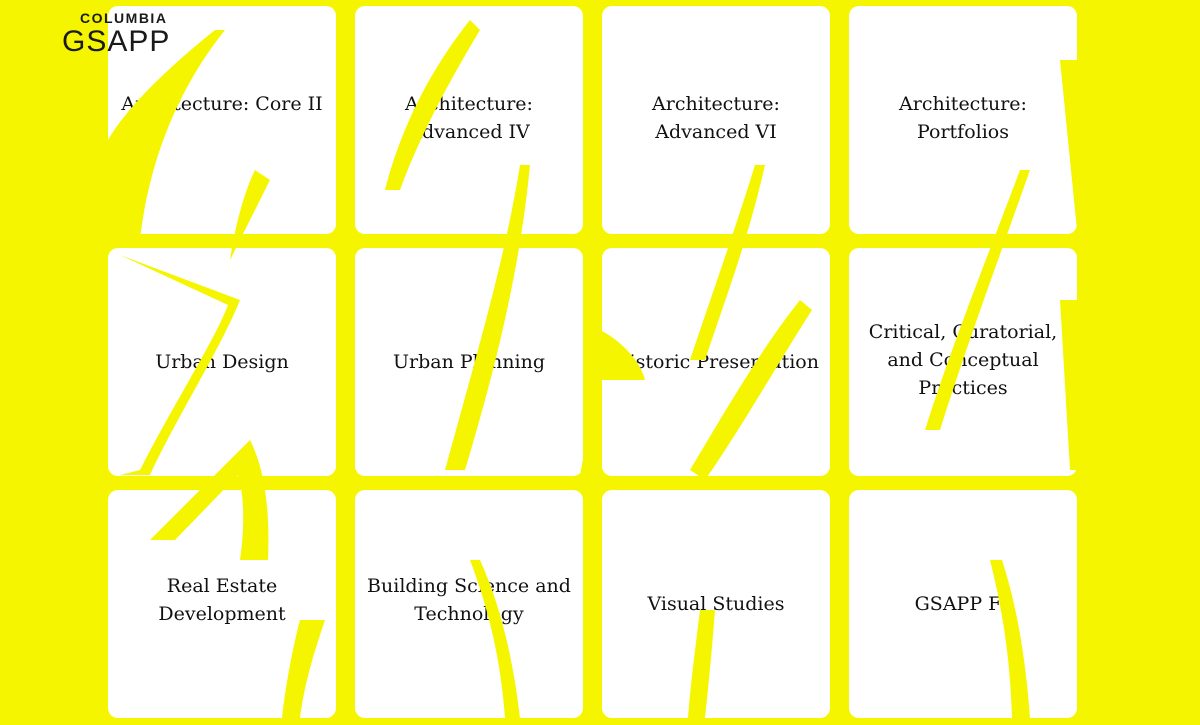 This screenshot has height=725, width=1200. I want to click on tile-architecture-portfolios: Architecture: Portfolios, so click(963, 120).